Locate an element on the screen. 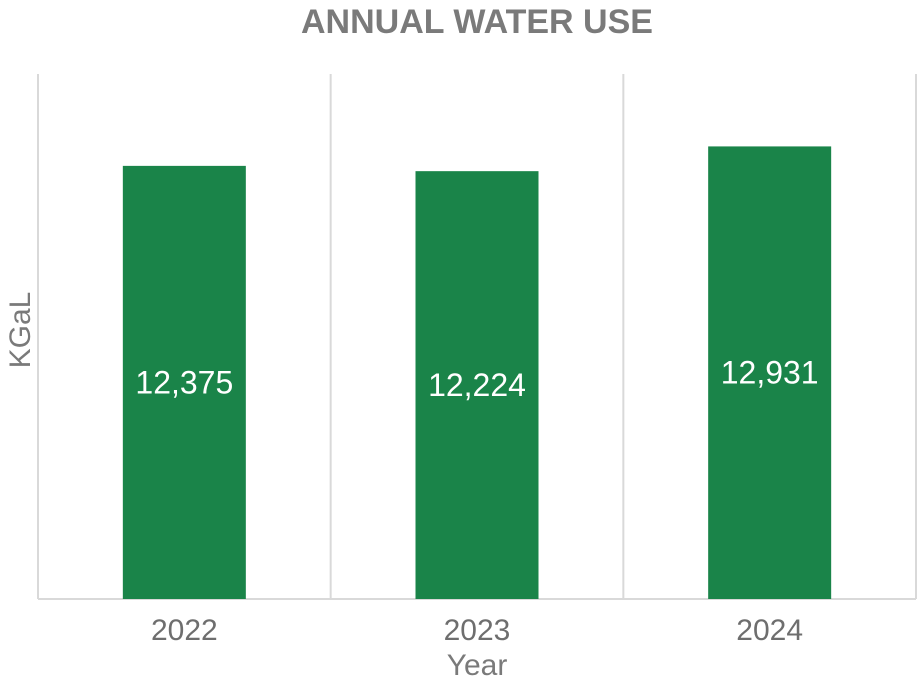 The width and height of the screenshot is (918, 687). data-label-2022: 12,375 is located at coordinates (184, 382).